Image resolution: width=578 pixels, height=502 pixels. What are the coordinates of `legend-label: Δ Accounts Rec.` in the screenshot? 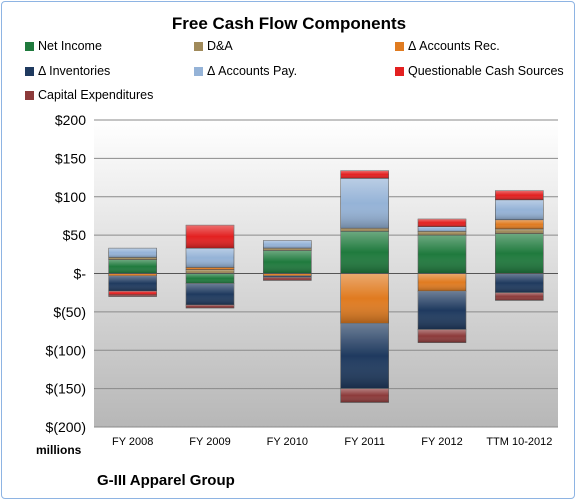 It's located at (454, 46).